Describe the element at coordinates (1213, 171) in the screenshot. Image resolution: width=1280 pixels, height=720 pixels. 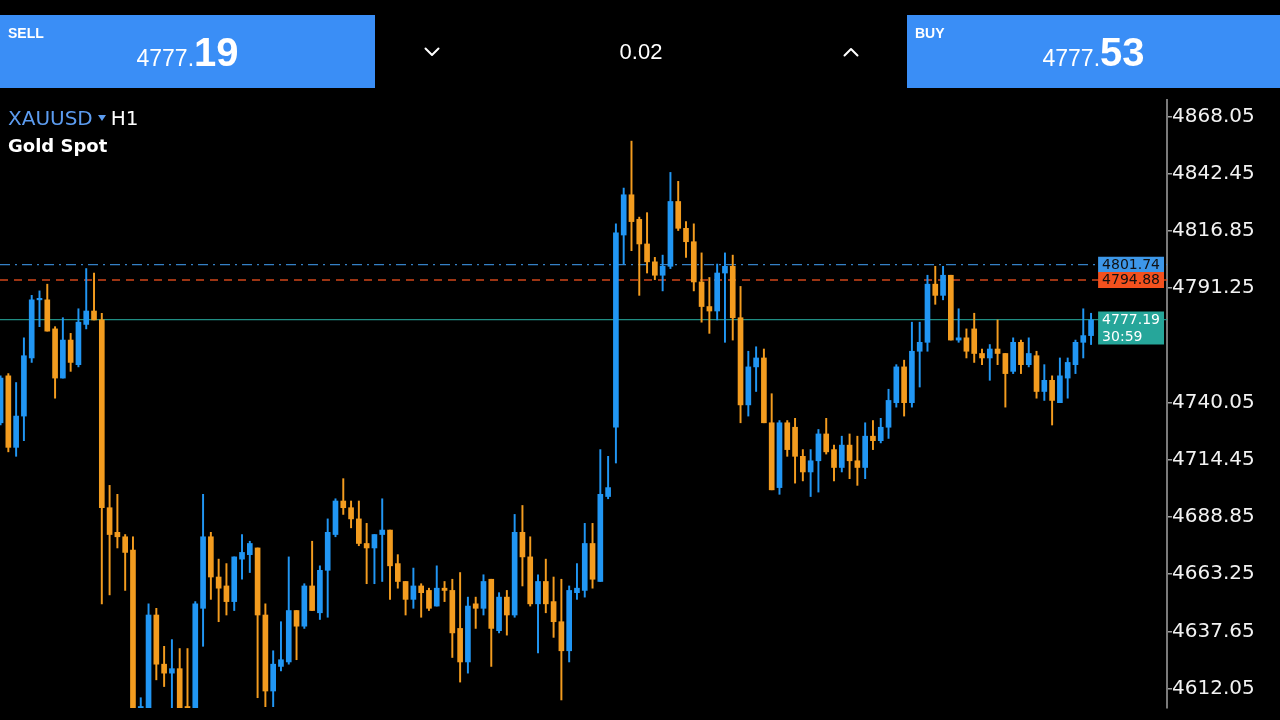
I see `y-tick-label: 4842.45` at that location.